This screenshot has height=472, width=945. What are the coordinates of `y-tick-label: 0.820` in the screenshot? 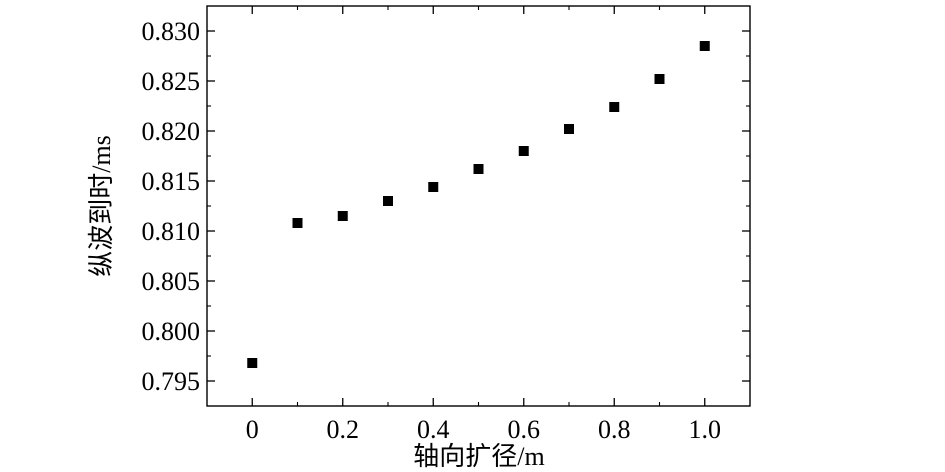 It's located at (171, 131).